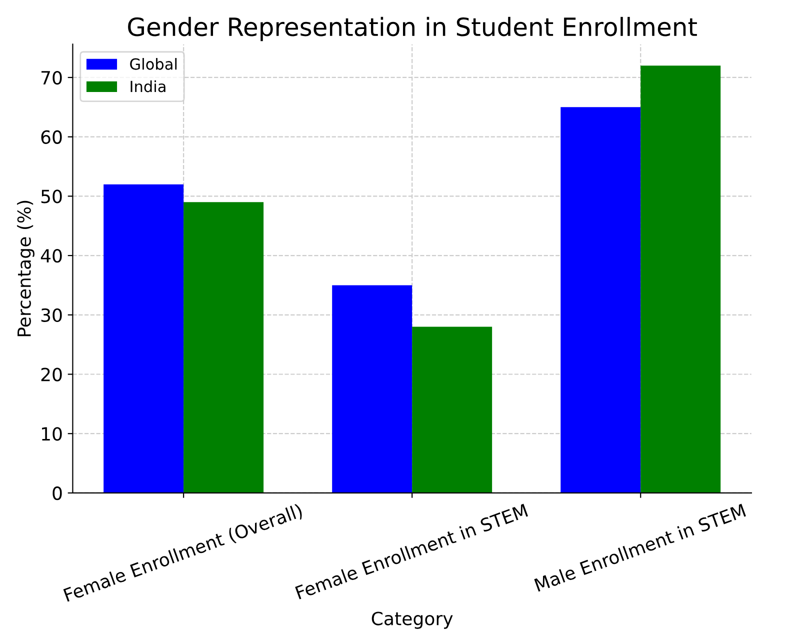  I want to click on y-tick-label: 20, so click(51, 375).